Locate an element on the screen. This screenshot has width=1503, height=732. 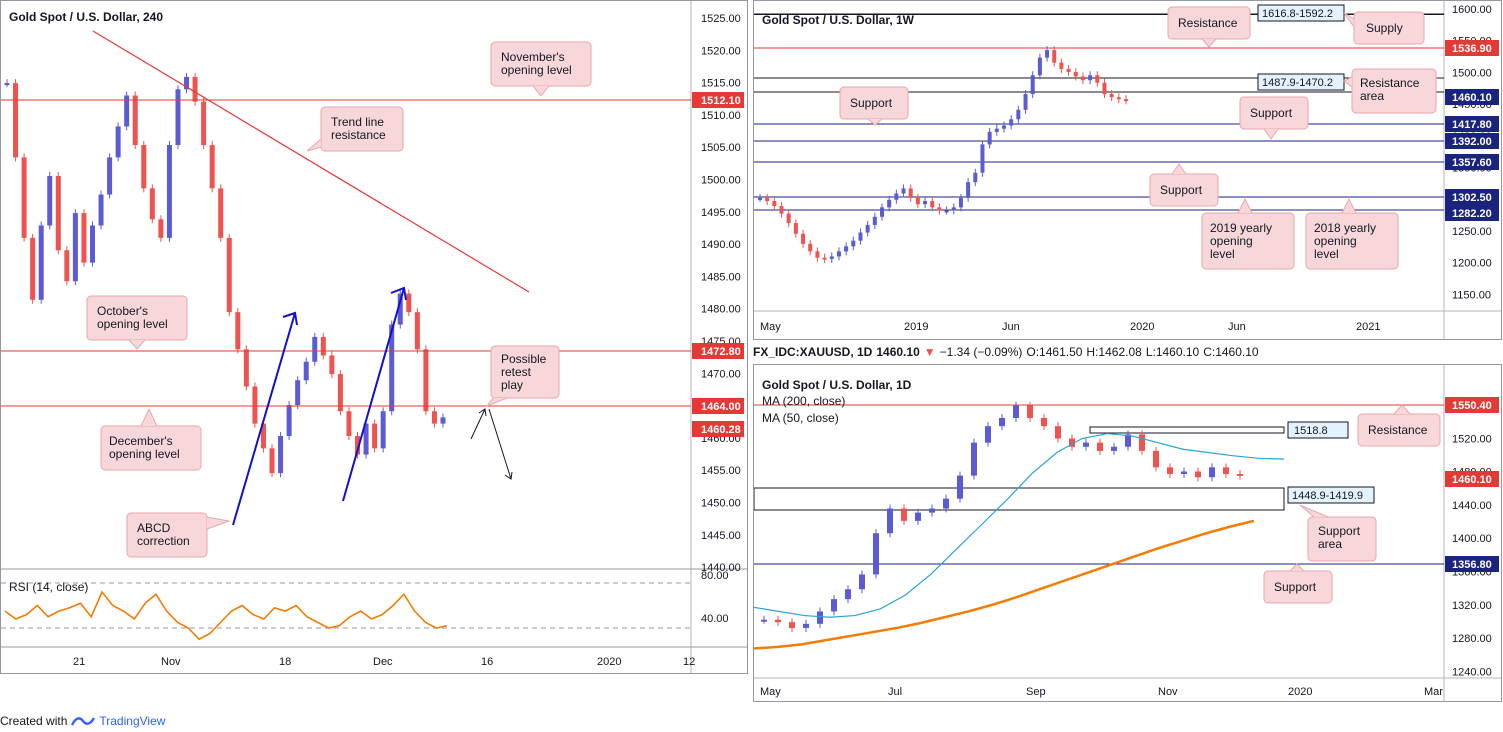
price-tag-1d-1550: 1550.40 is located at coordinates (1472, 405).